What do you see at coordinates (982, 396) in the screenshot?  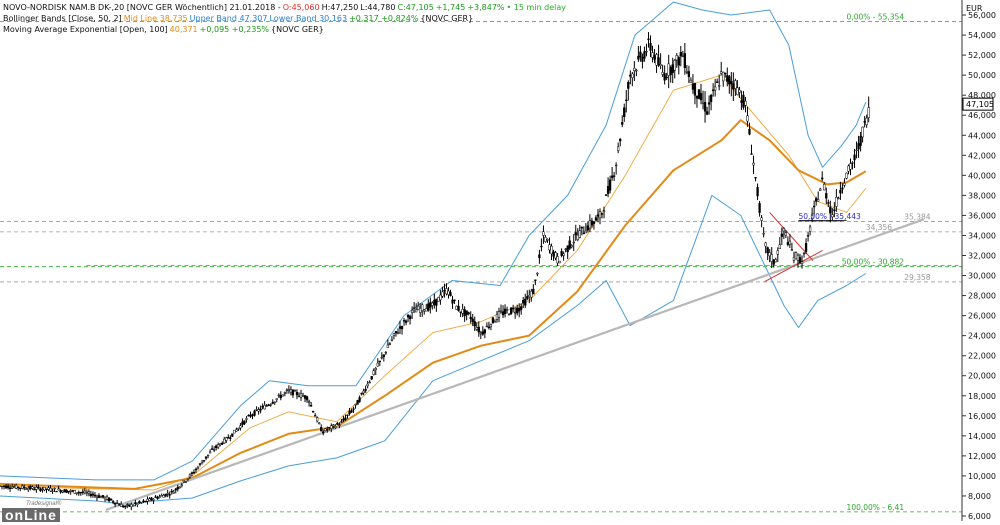 I see `y-tick-label: 18,000` at bounding box center [982, 396].